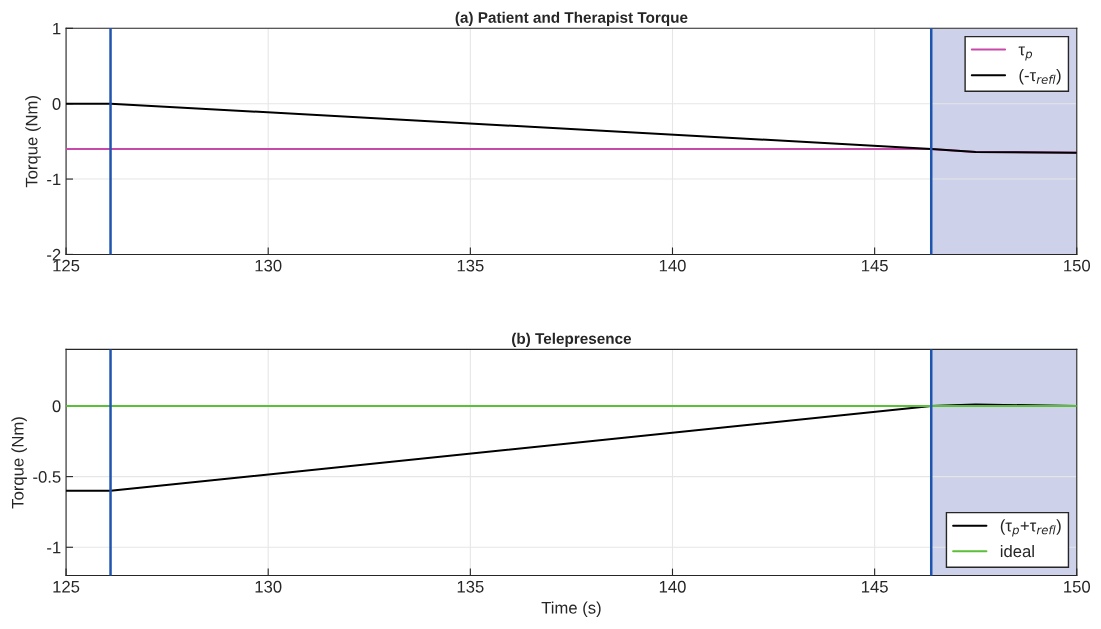 Image resolution: width=1101 pixels, height=629 pixels. Describe the element at coordinates (571, 18) in the screenshot. I see `chart-title: (a) Patient and Therapist Torque` at that location.